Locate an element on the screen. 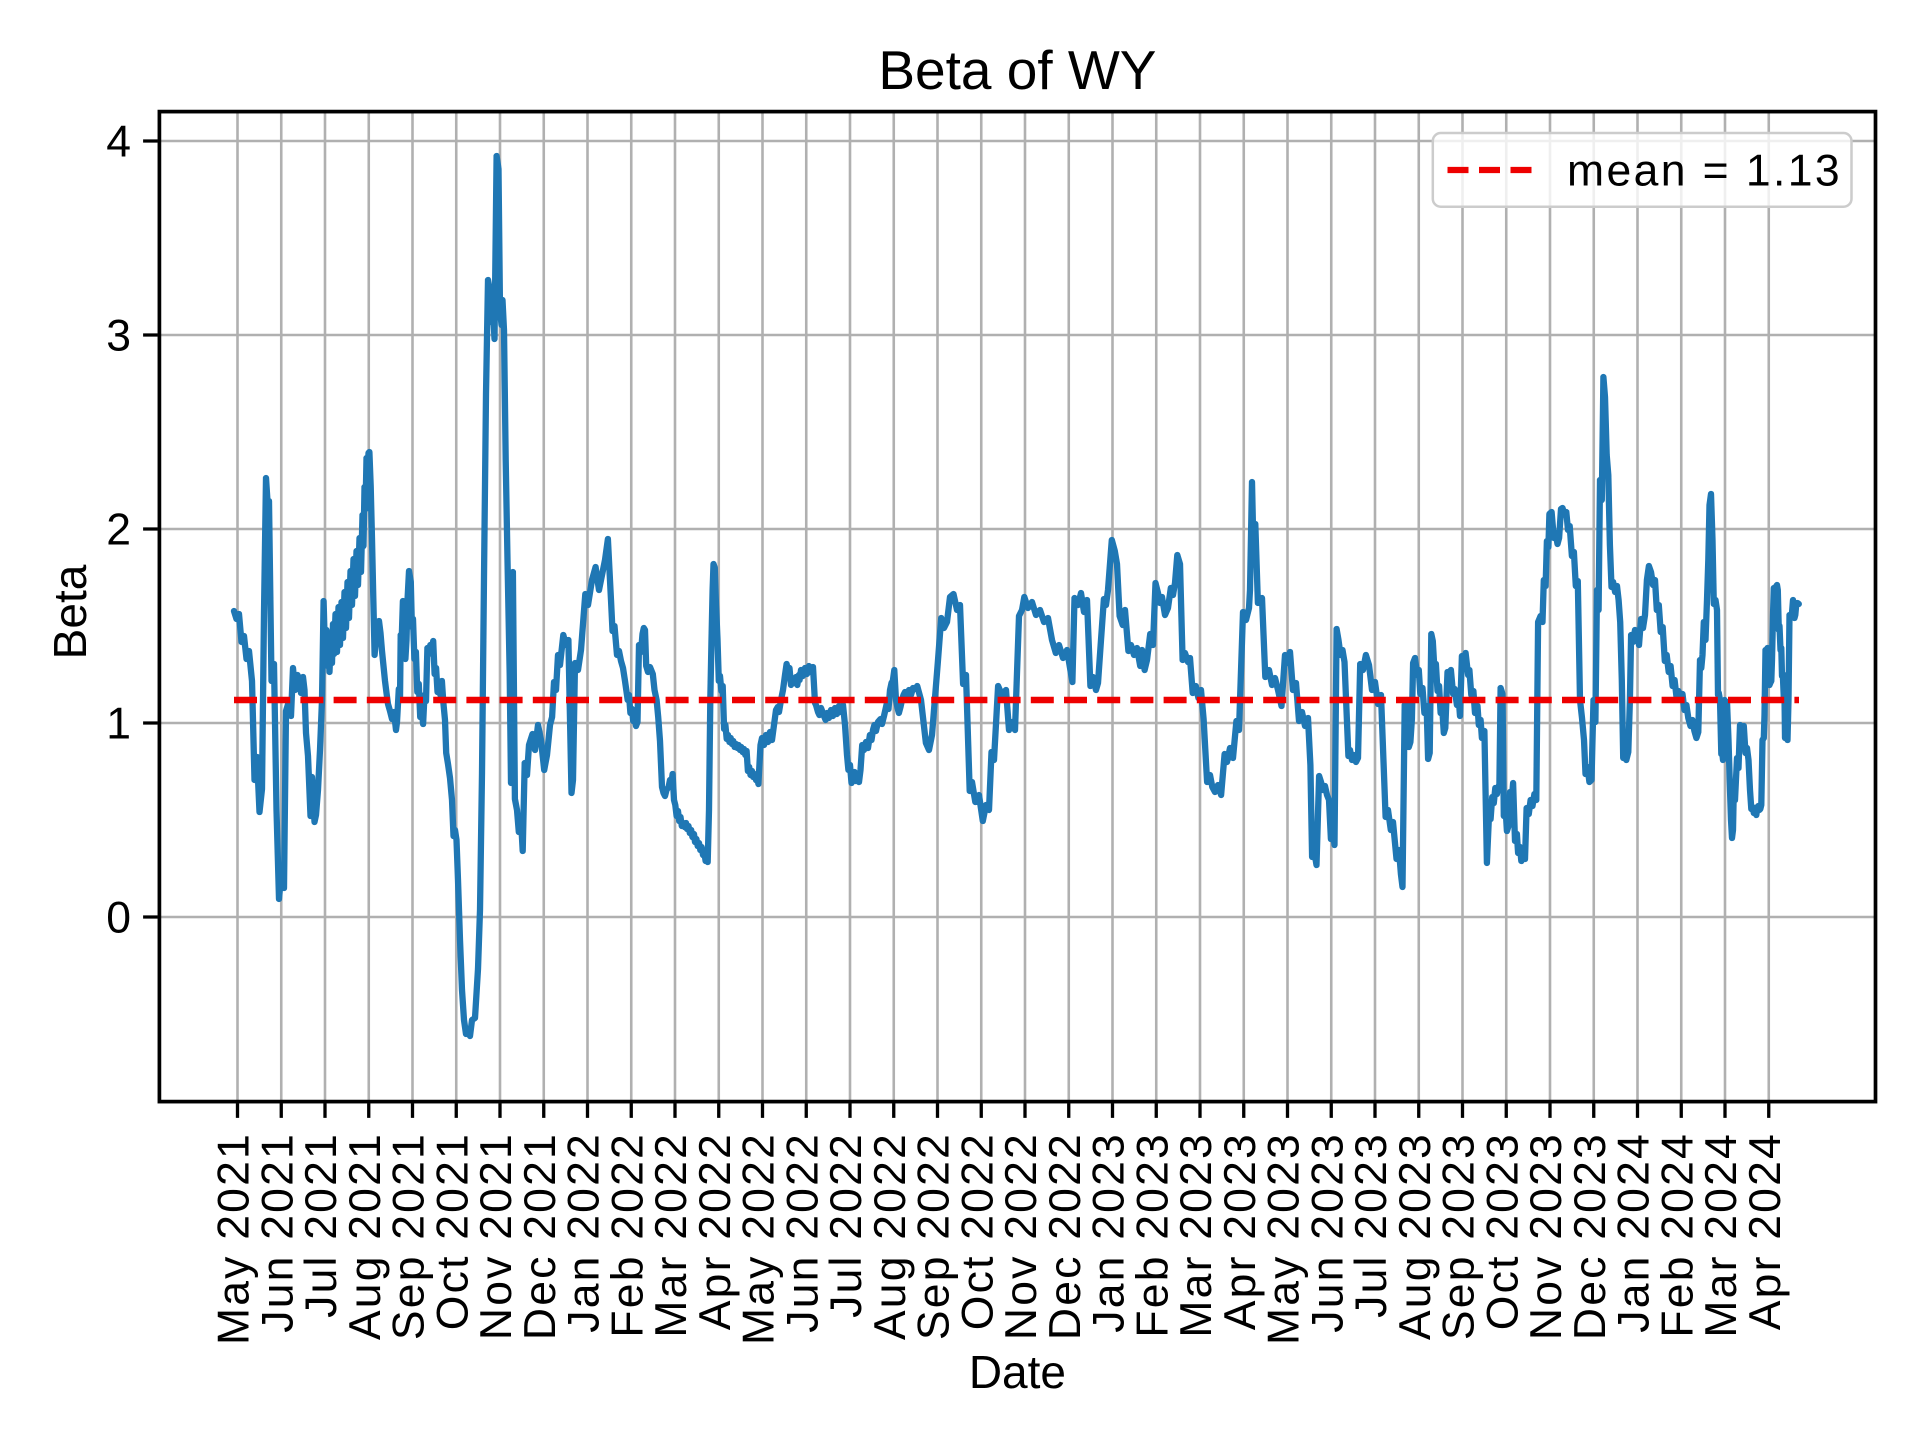 The height and width of the screenshot is (1440, 1920). svg-text: Dec 2022 is located at coordinates (1065, 1236).